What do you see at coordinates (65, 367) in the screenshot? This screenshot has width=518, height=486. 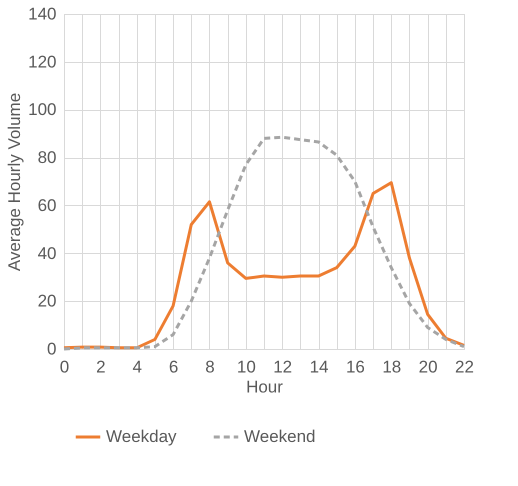 I see `x-tick-label: 0` at bounding box center [65, 367].